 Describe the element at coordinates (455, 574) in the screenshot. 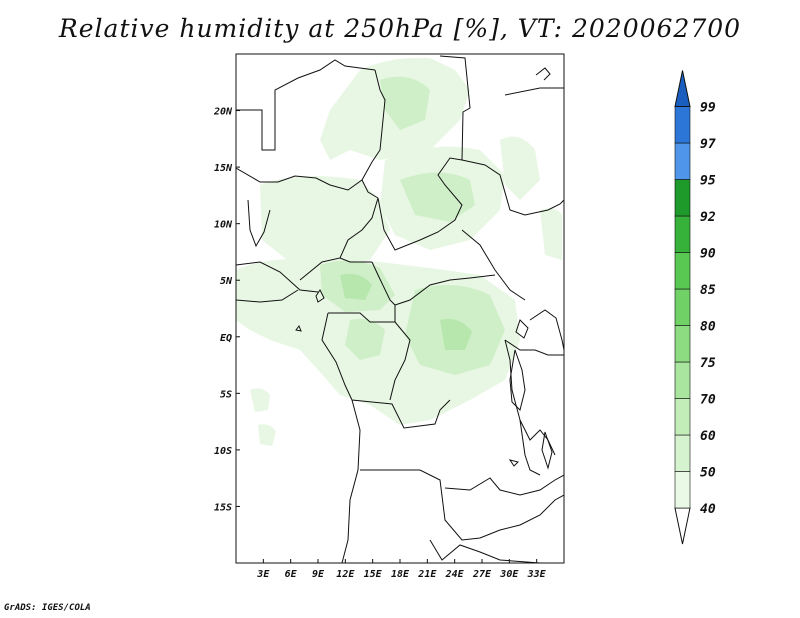

I see `x-tick-label: 24E` at that location.